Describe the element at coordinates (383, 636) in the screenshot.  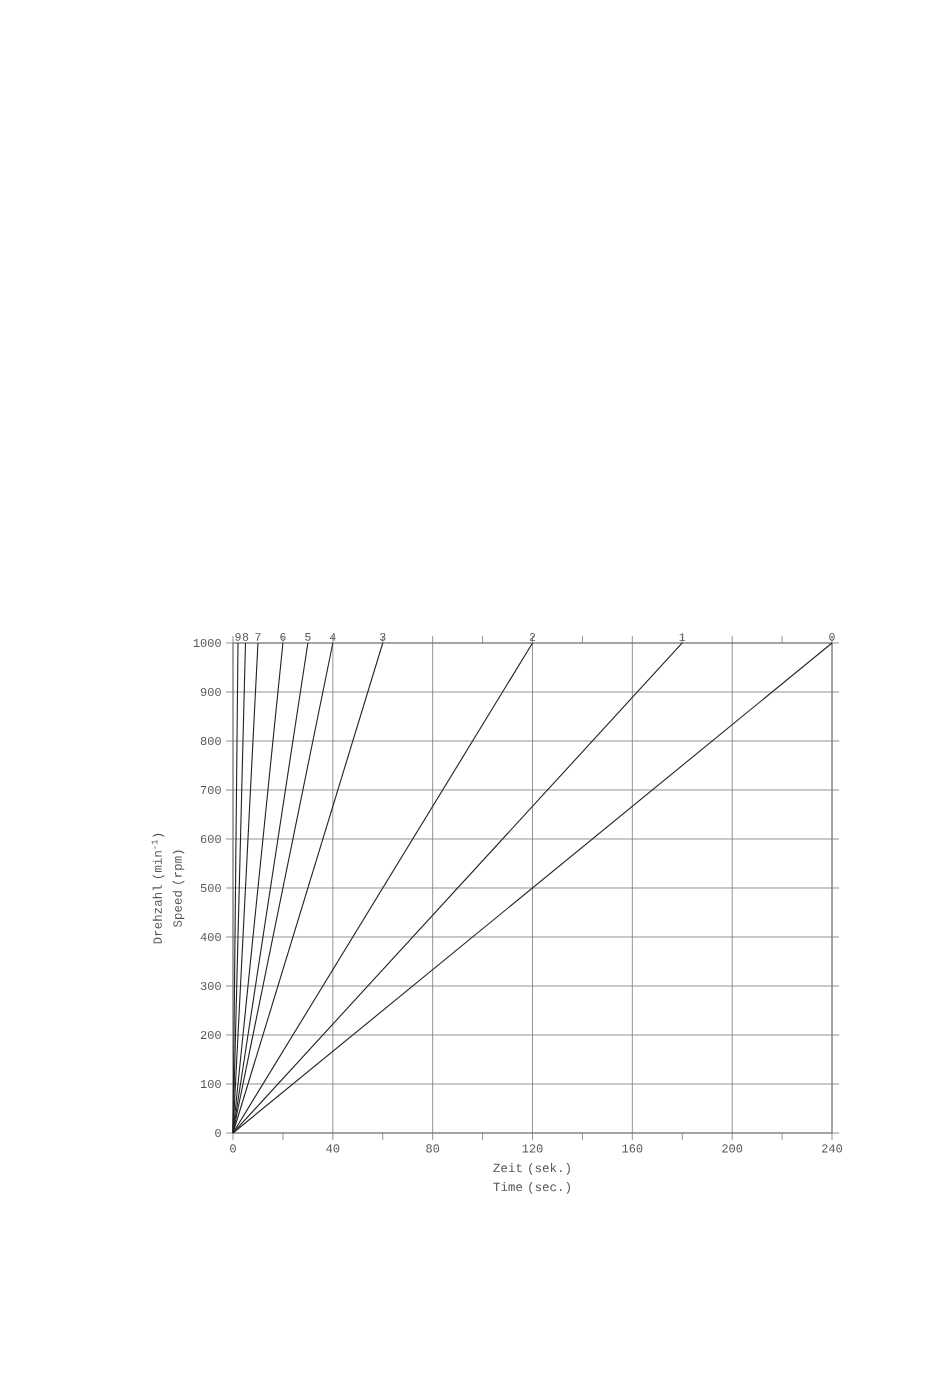
I see `series-label: 3` at that location.